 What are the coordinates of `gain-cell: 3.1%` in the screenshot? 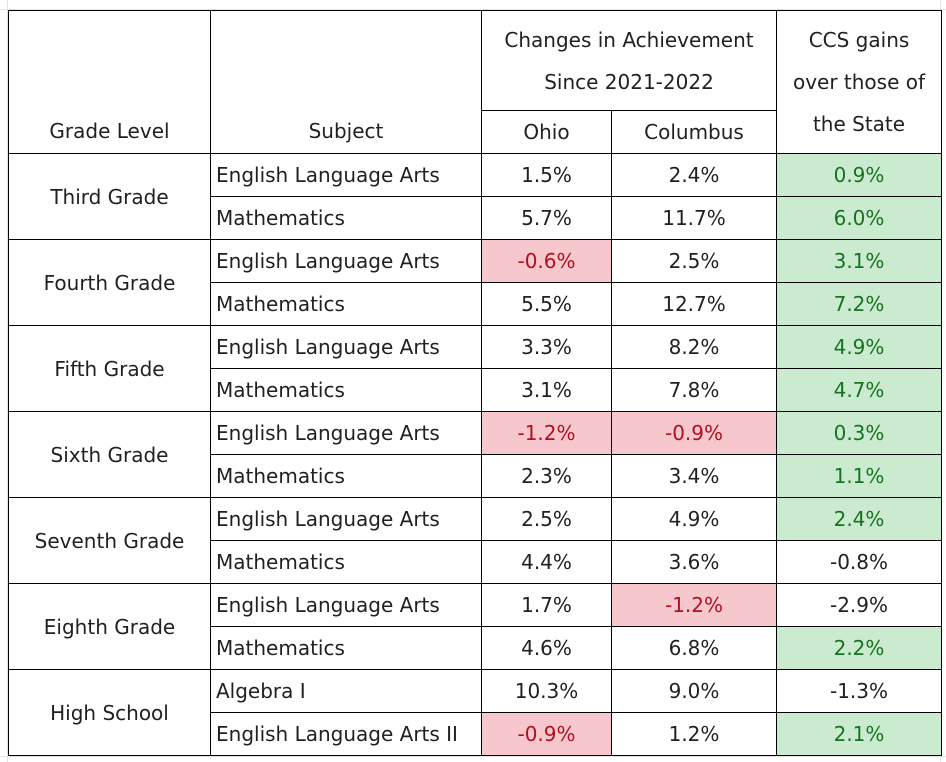 It's located at (859, 261).